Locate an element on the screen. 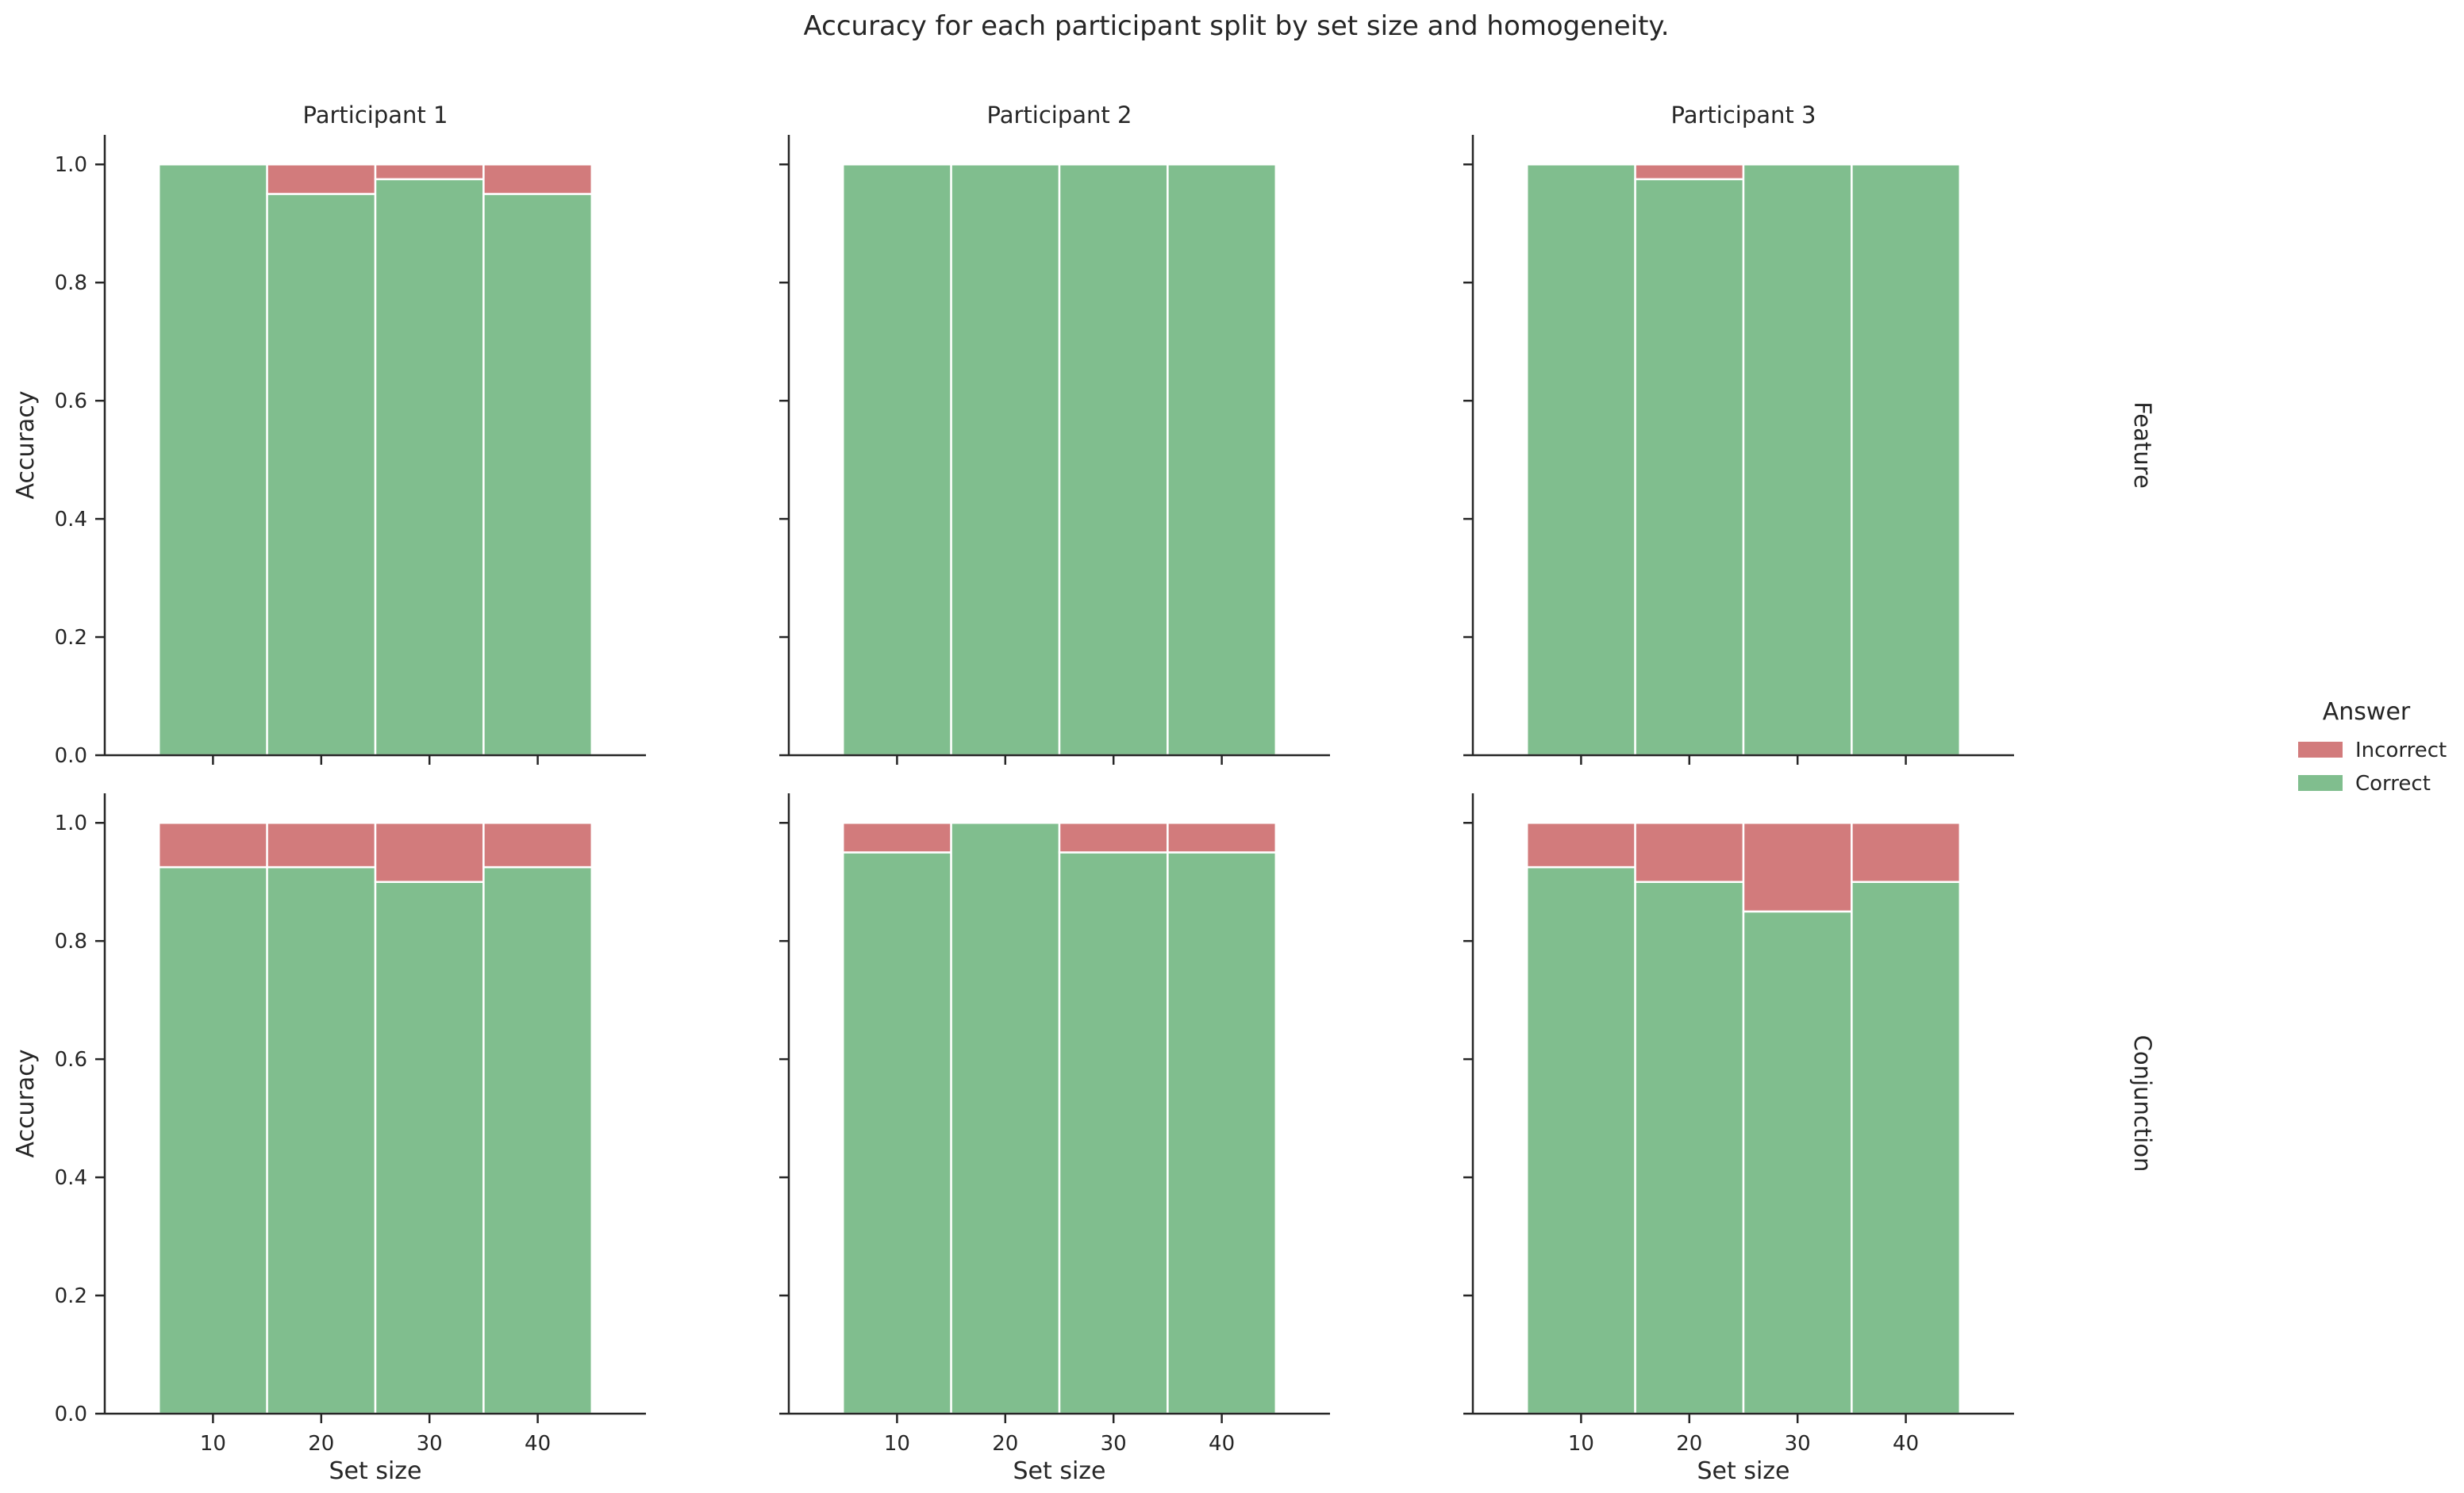 The width and height of the screenshot is (2464, 1493). panel-conjunction-3: 10 20 30 40 Set size Conjunction is located at coordinates (1809, 1139).